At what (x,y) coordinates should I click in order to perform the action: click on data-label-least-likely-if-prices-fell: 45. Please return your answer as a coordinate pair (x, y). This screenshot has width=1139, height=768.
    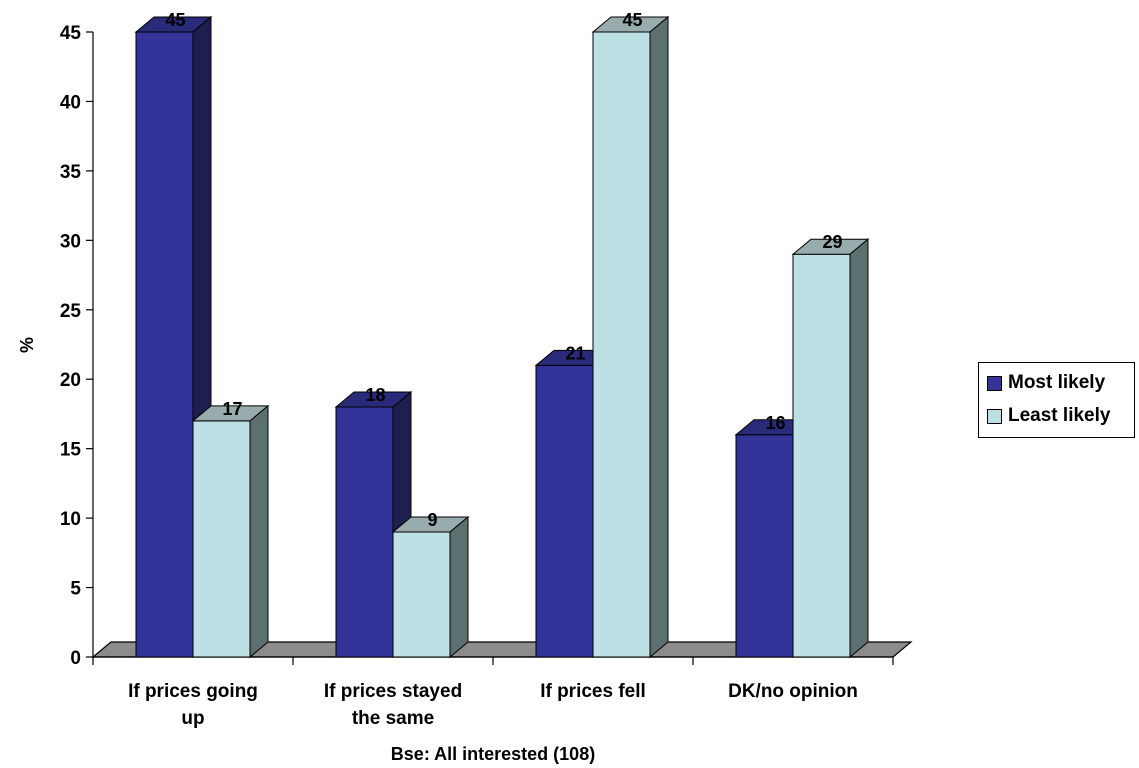
    Looking at the image, I should click on (632, 20).